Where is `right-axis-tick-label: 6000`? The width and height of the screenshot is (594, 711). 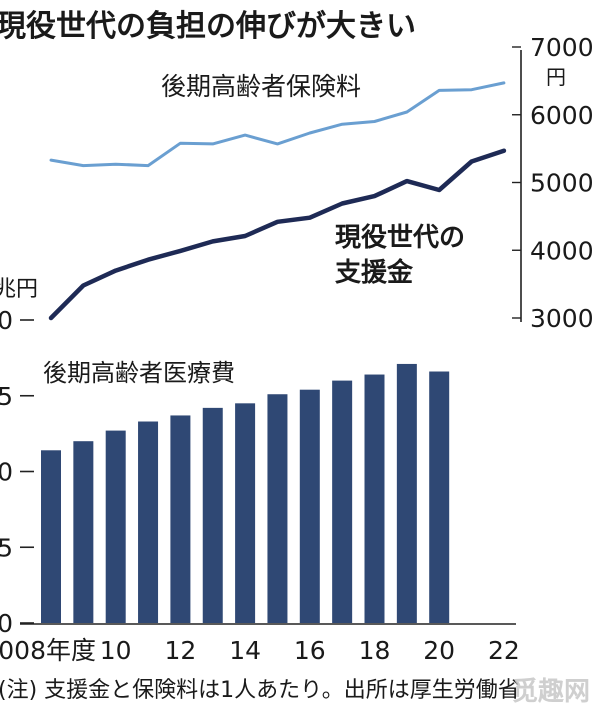 right-axis-tick-label: 6000 is located at coordinates (562, 115).